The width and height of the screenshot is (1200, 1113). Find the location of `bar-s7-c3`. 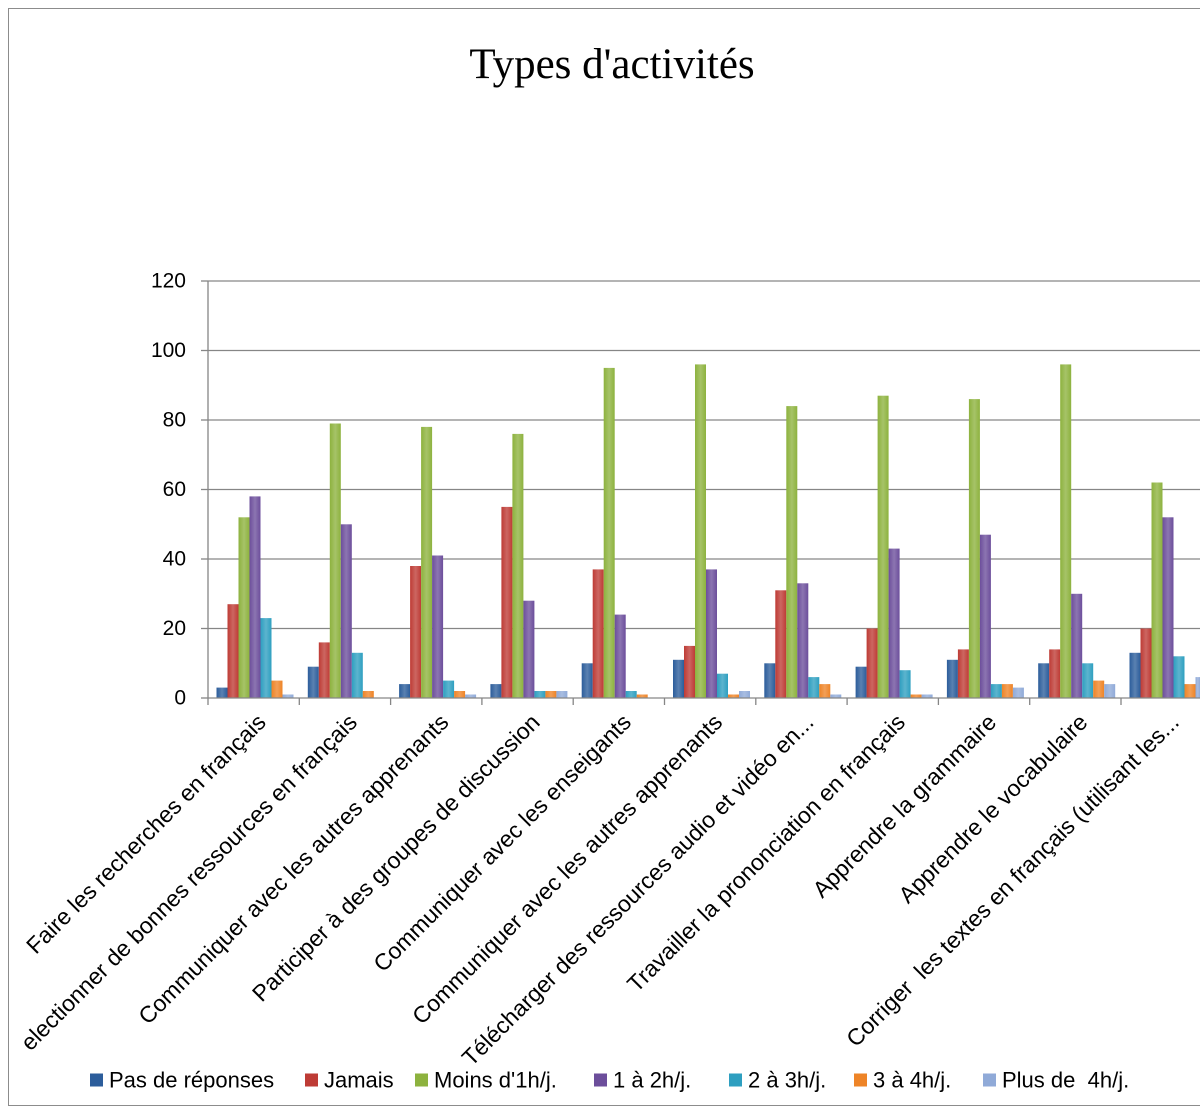

bar-s7-c3 is located at coordinates (471, 696).